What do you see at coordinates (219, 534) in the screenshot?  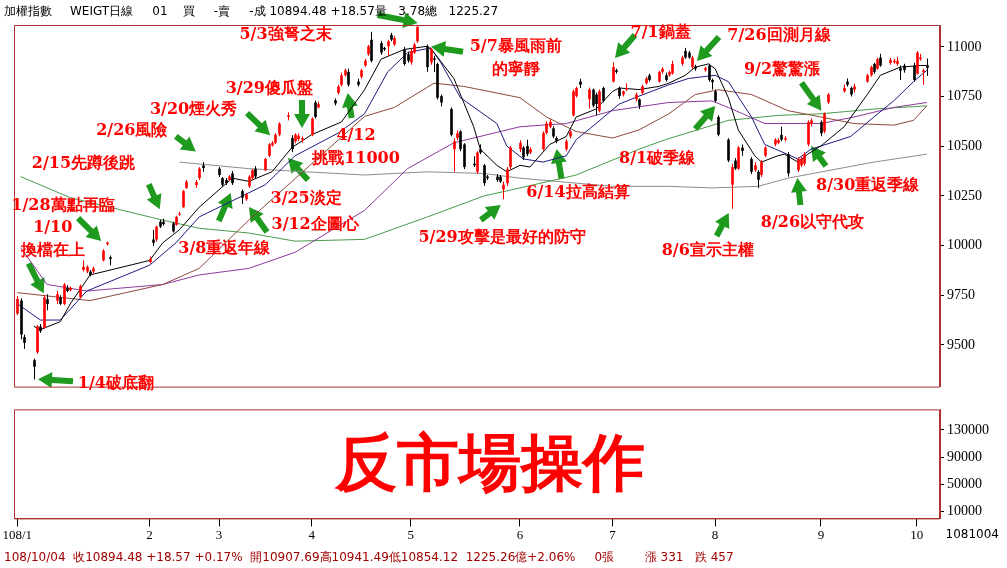 I see `x-tick-label: 3` at bounding box center [219, 534].